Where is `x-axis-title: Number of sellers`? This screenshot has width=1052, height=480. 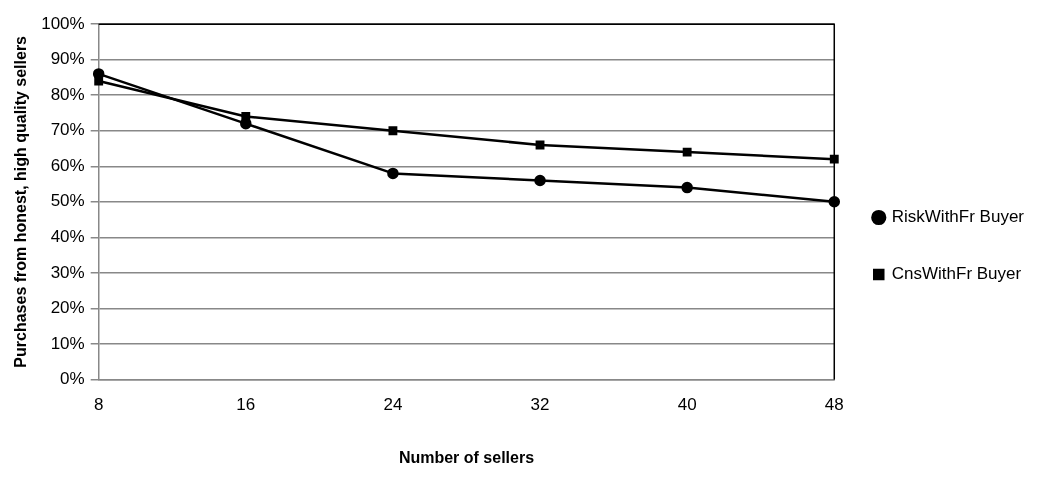 x-axis-title: Number of sellers is located at coordinates (466, 457).